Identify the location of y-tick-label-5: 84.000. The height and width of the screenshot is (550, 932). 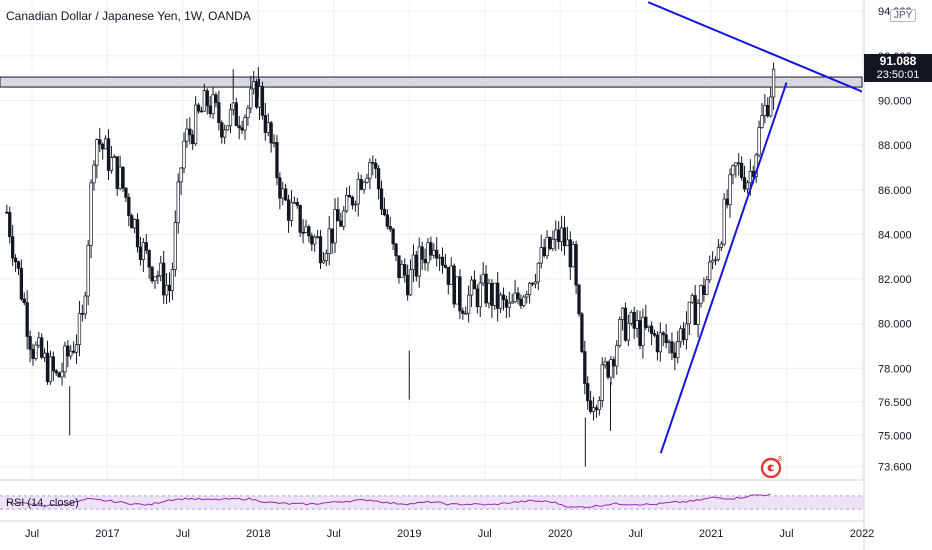
(895, 235).